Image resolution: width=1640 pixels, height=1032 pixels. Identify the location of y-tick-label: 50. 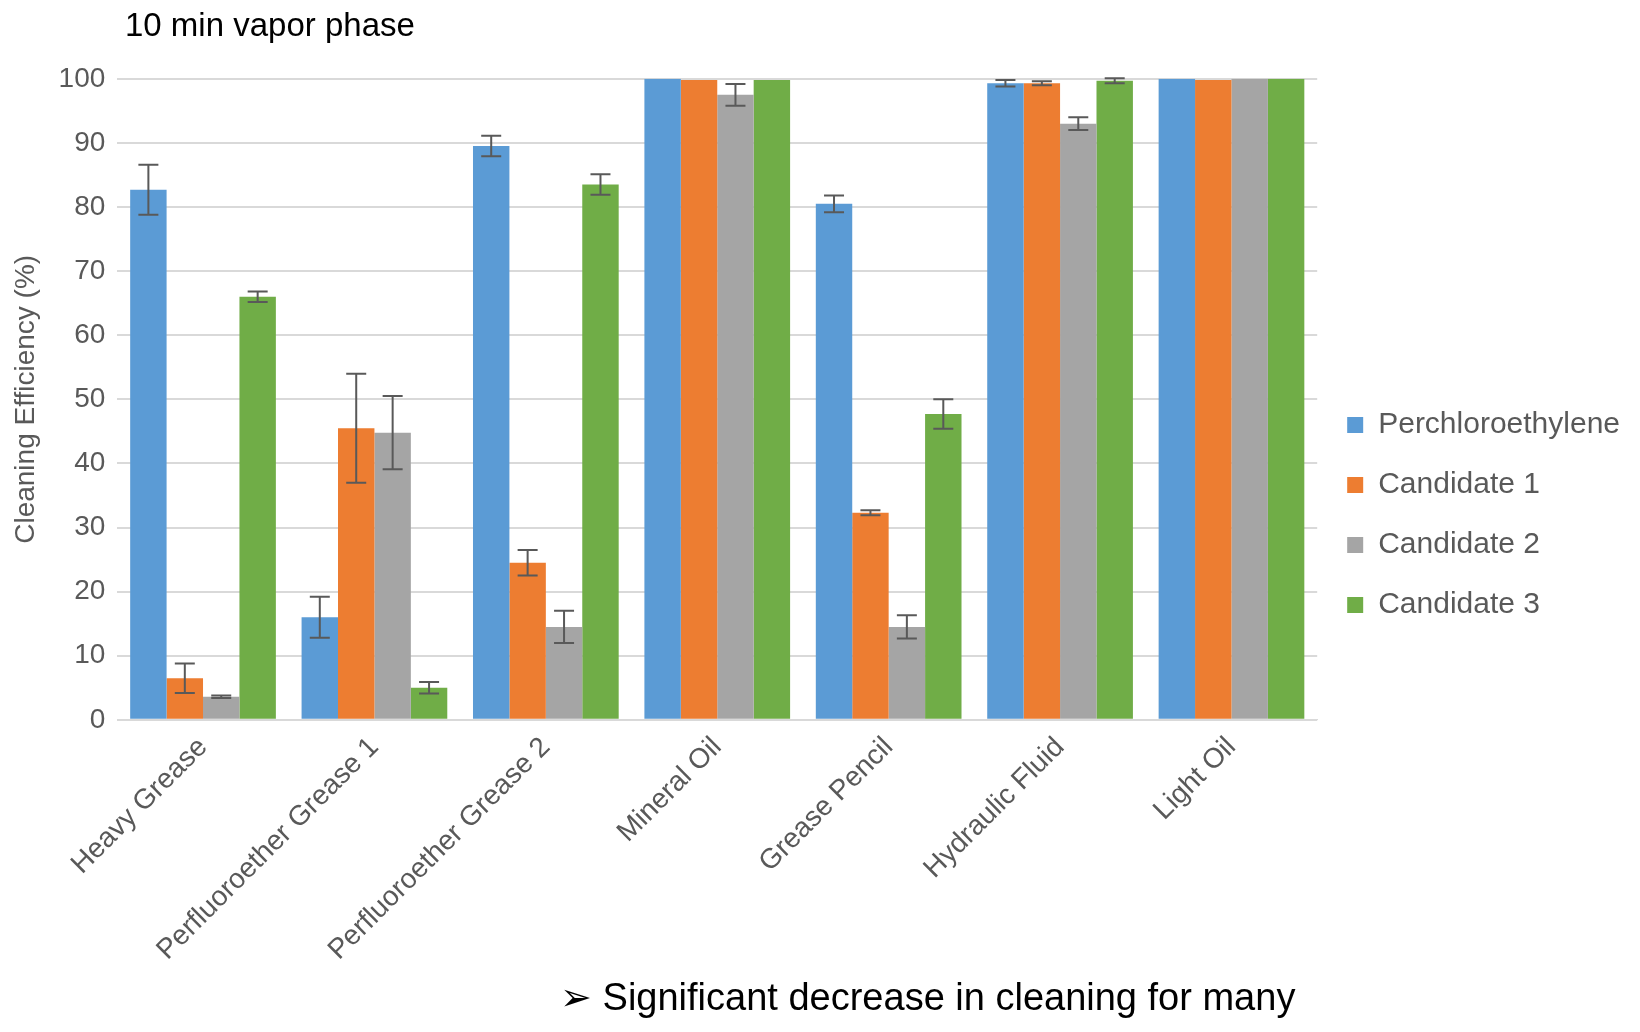
(90, 398).